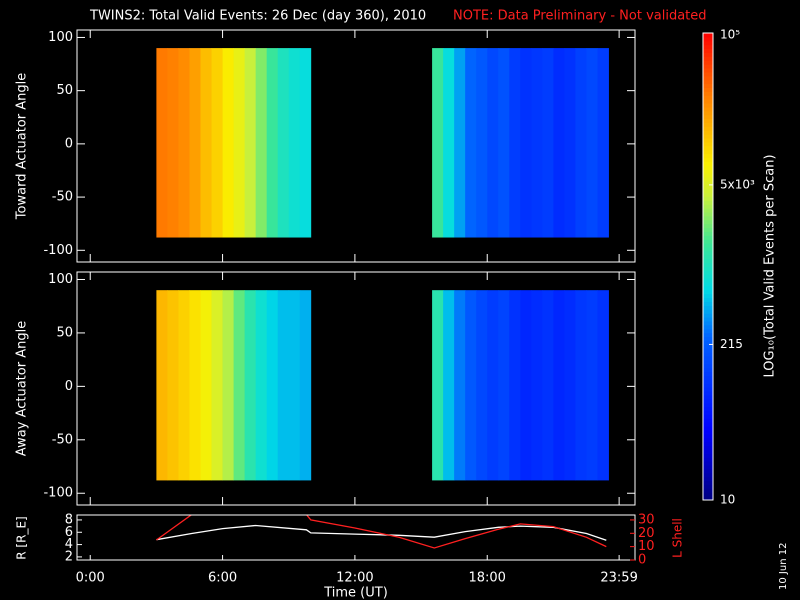 The height and width of the screenshot is (600, 800). Describe the element at coordinates (678, 538) in the screenshot. I see `y2-axis-label: L Shell` at that location.